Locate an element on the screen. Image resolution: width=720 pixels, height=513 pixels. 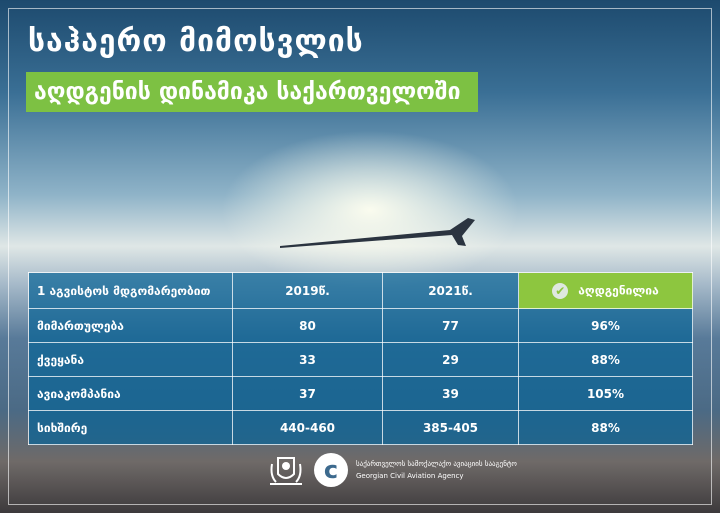
table-row: ქვეყანა 33 29 88% is located at coordinates (360, 359).